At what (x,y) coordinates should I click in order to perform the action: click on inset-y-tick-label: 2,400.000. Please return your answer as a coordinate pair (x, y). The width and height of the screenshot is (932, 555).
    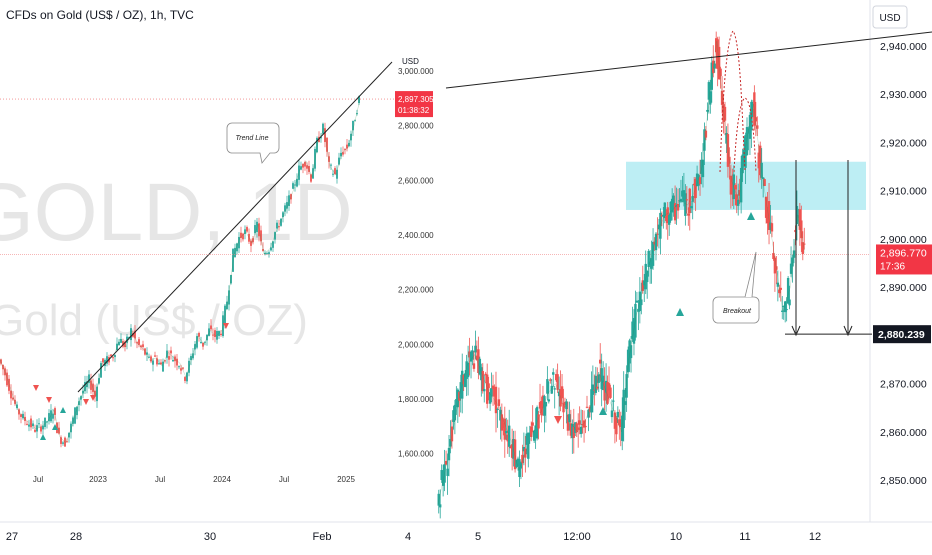
    Looking at the image, I should click on (416, 235).